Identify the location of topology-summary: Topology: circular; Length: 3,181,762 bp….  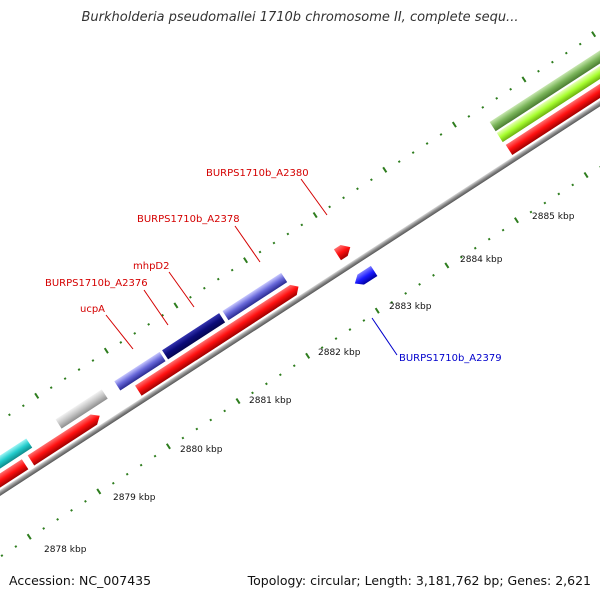
(419, 580).